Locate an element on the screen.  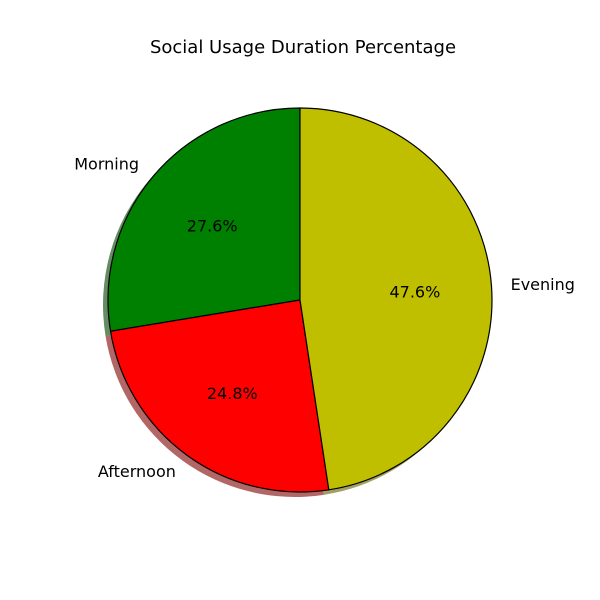
slice-label-morning: Morning is located at coordinates (106, 163).